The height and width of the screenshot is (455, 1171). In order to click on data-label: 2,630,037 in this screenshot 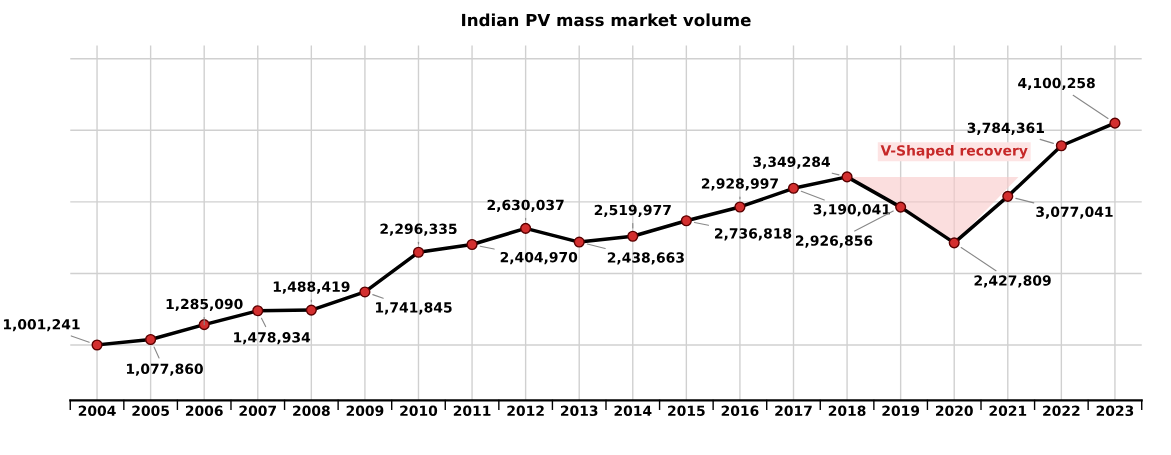, I will do `click(525, 205)`.